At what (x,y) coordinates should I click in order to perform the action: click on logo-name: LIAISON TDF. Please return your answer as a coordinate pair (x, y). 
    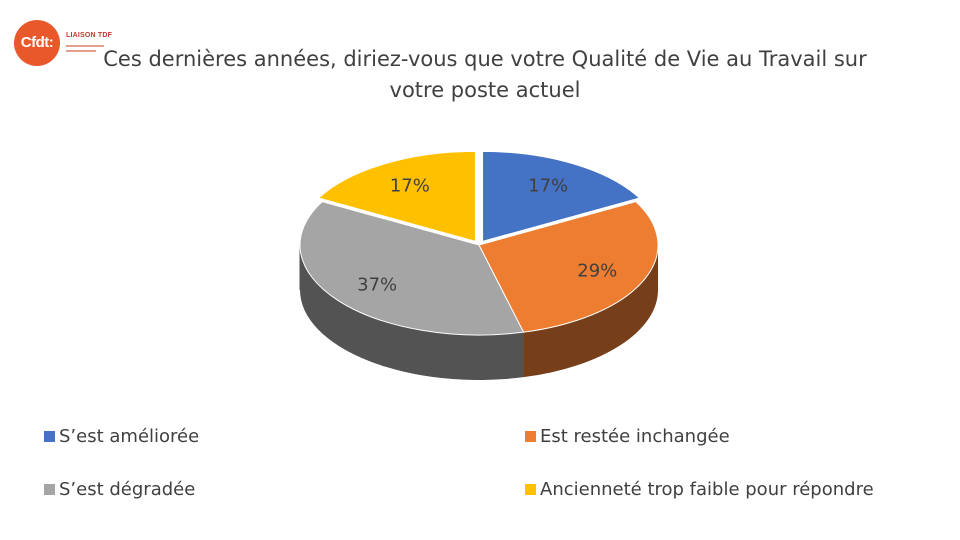
    Looking at the image, I should click on (89, 35).